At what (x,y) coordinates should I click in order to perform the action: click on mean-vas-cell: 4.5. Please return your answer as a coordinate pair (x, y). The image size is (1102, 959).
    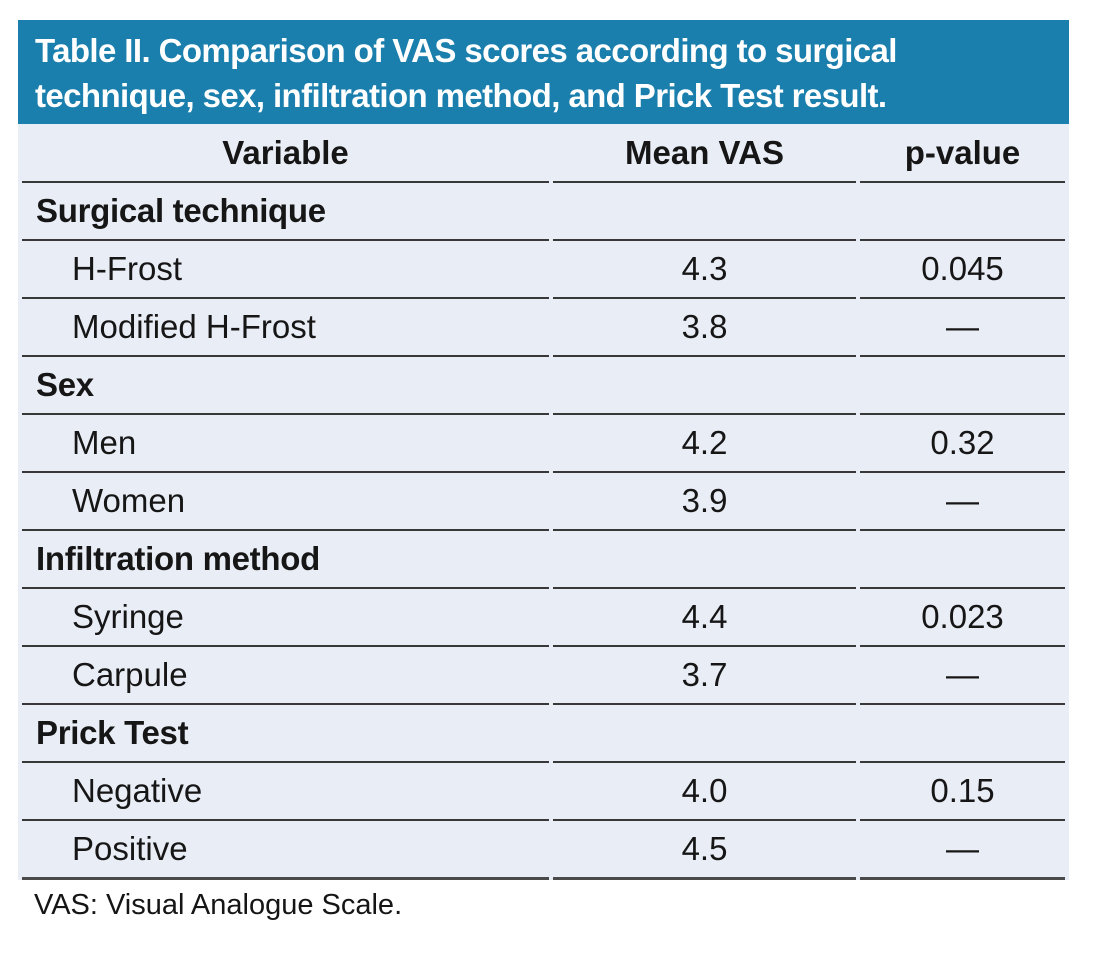
    Looking at the image, I should click on (704, 850).